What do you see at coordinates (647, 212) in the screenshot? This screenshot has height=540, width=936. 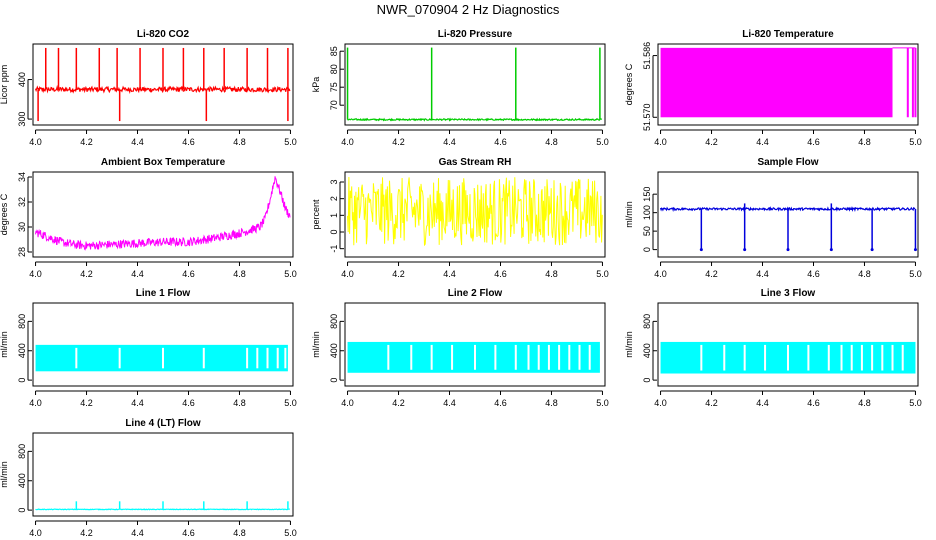 I see `y-tick-label: 100` at bounding box center [647, 212].